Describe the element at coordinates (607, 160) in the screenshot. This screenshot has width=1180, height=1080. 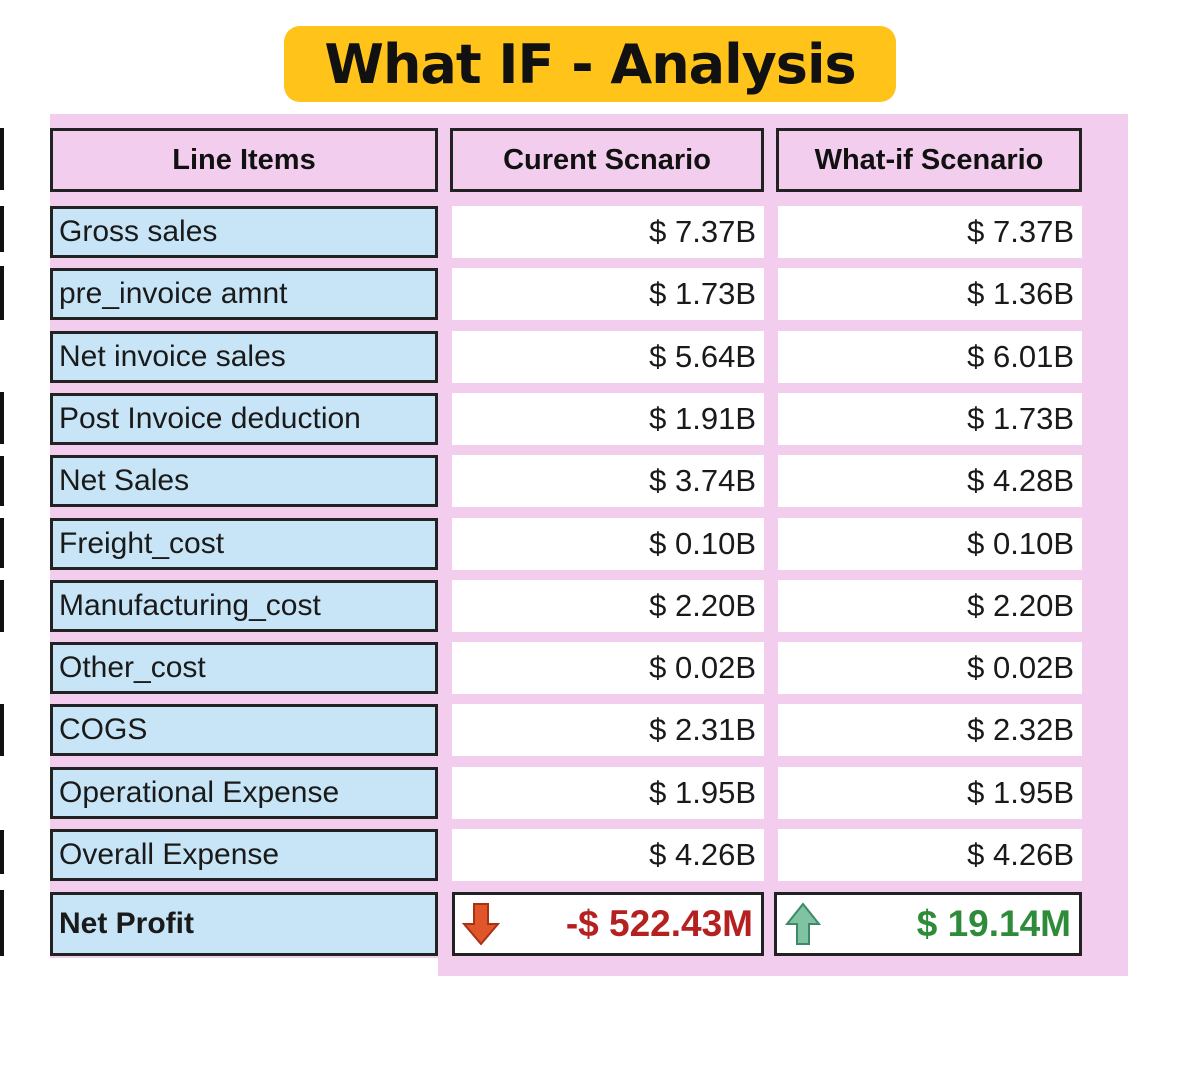
I see `header-current-scenario: Curent Scnario` at that location.